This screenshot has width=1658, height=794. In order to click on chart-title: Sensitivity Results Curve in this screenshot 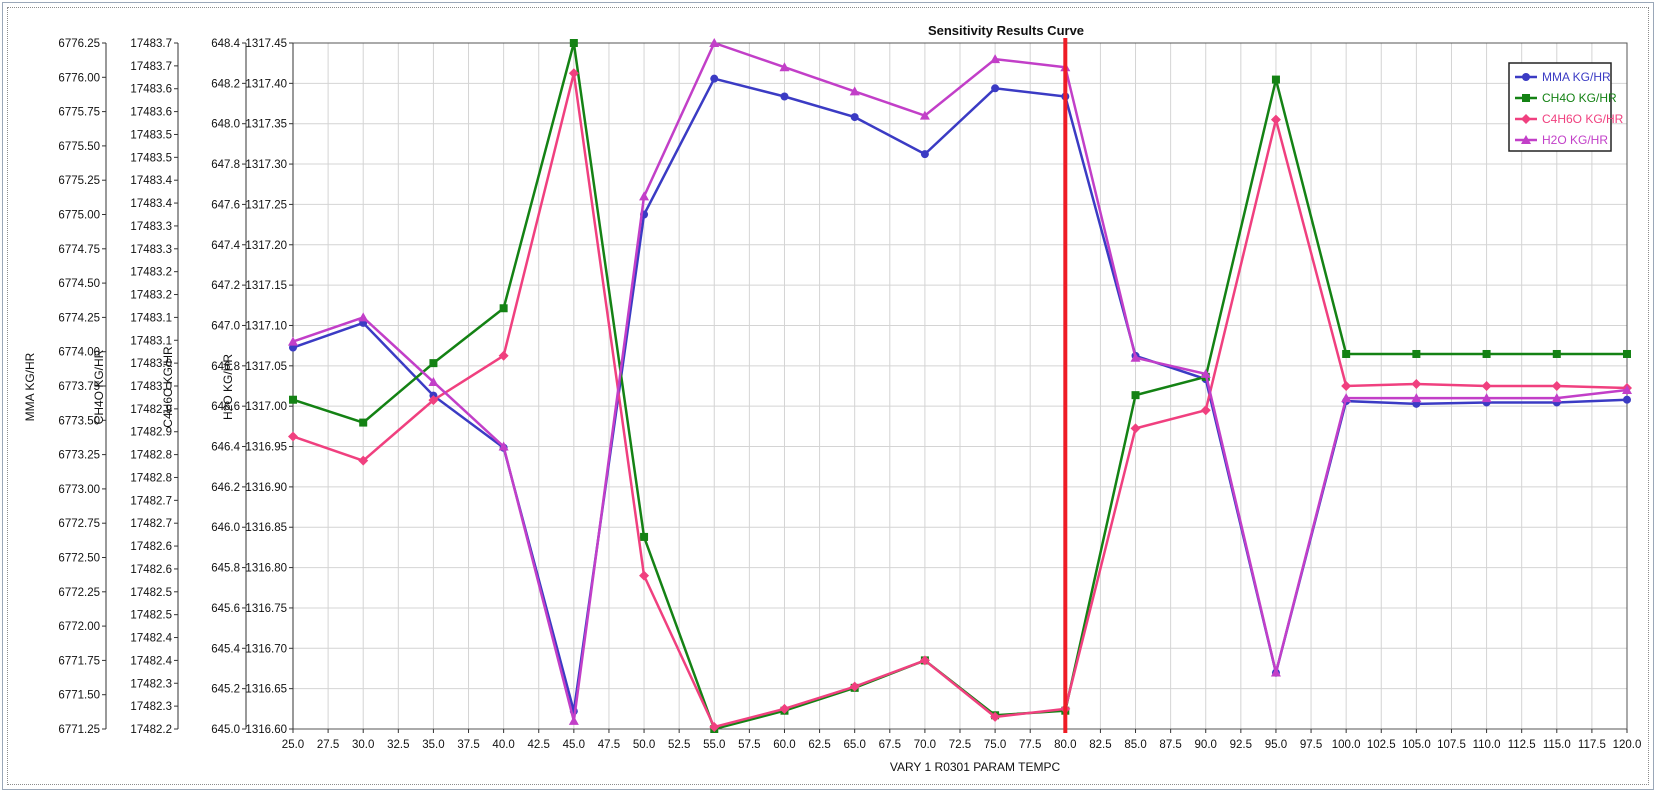, I will do `click(1006, 30)`.